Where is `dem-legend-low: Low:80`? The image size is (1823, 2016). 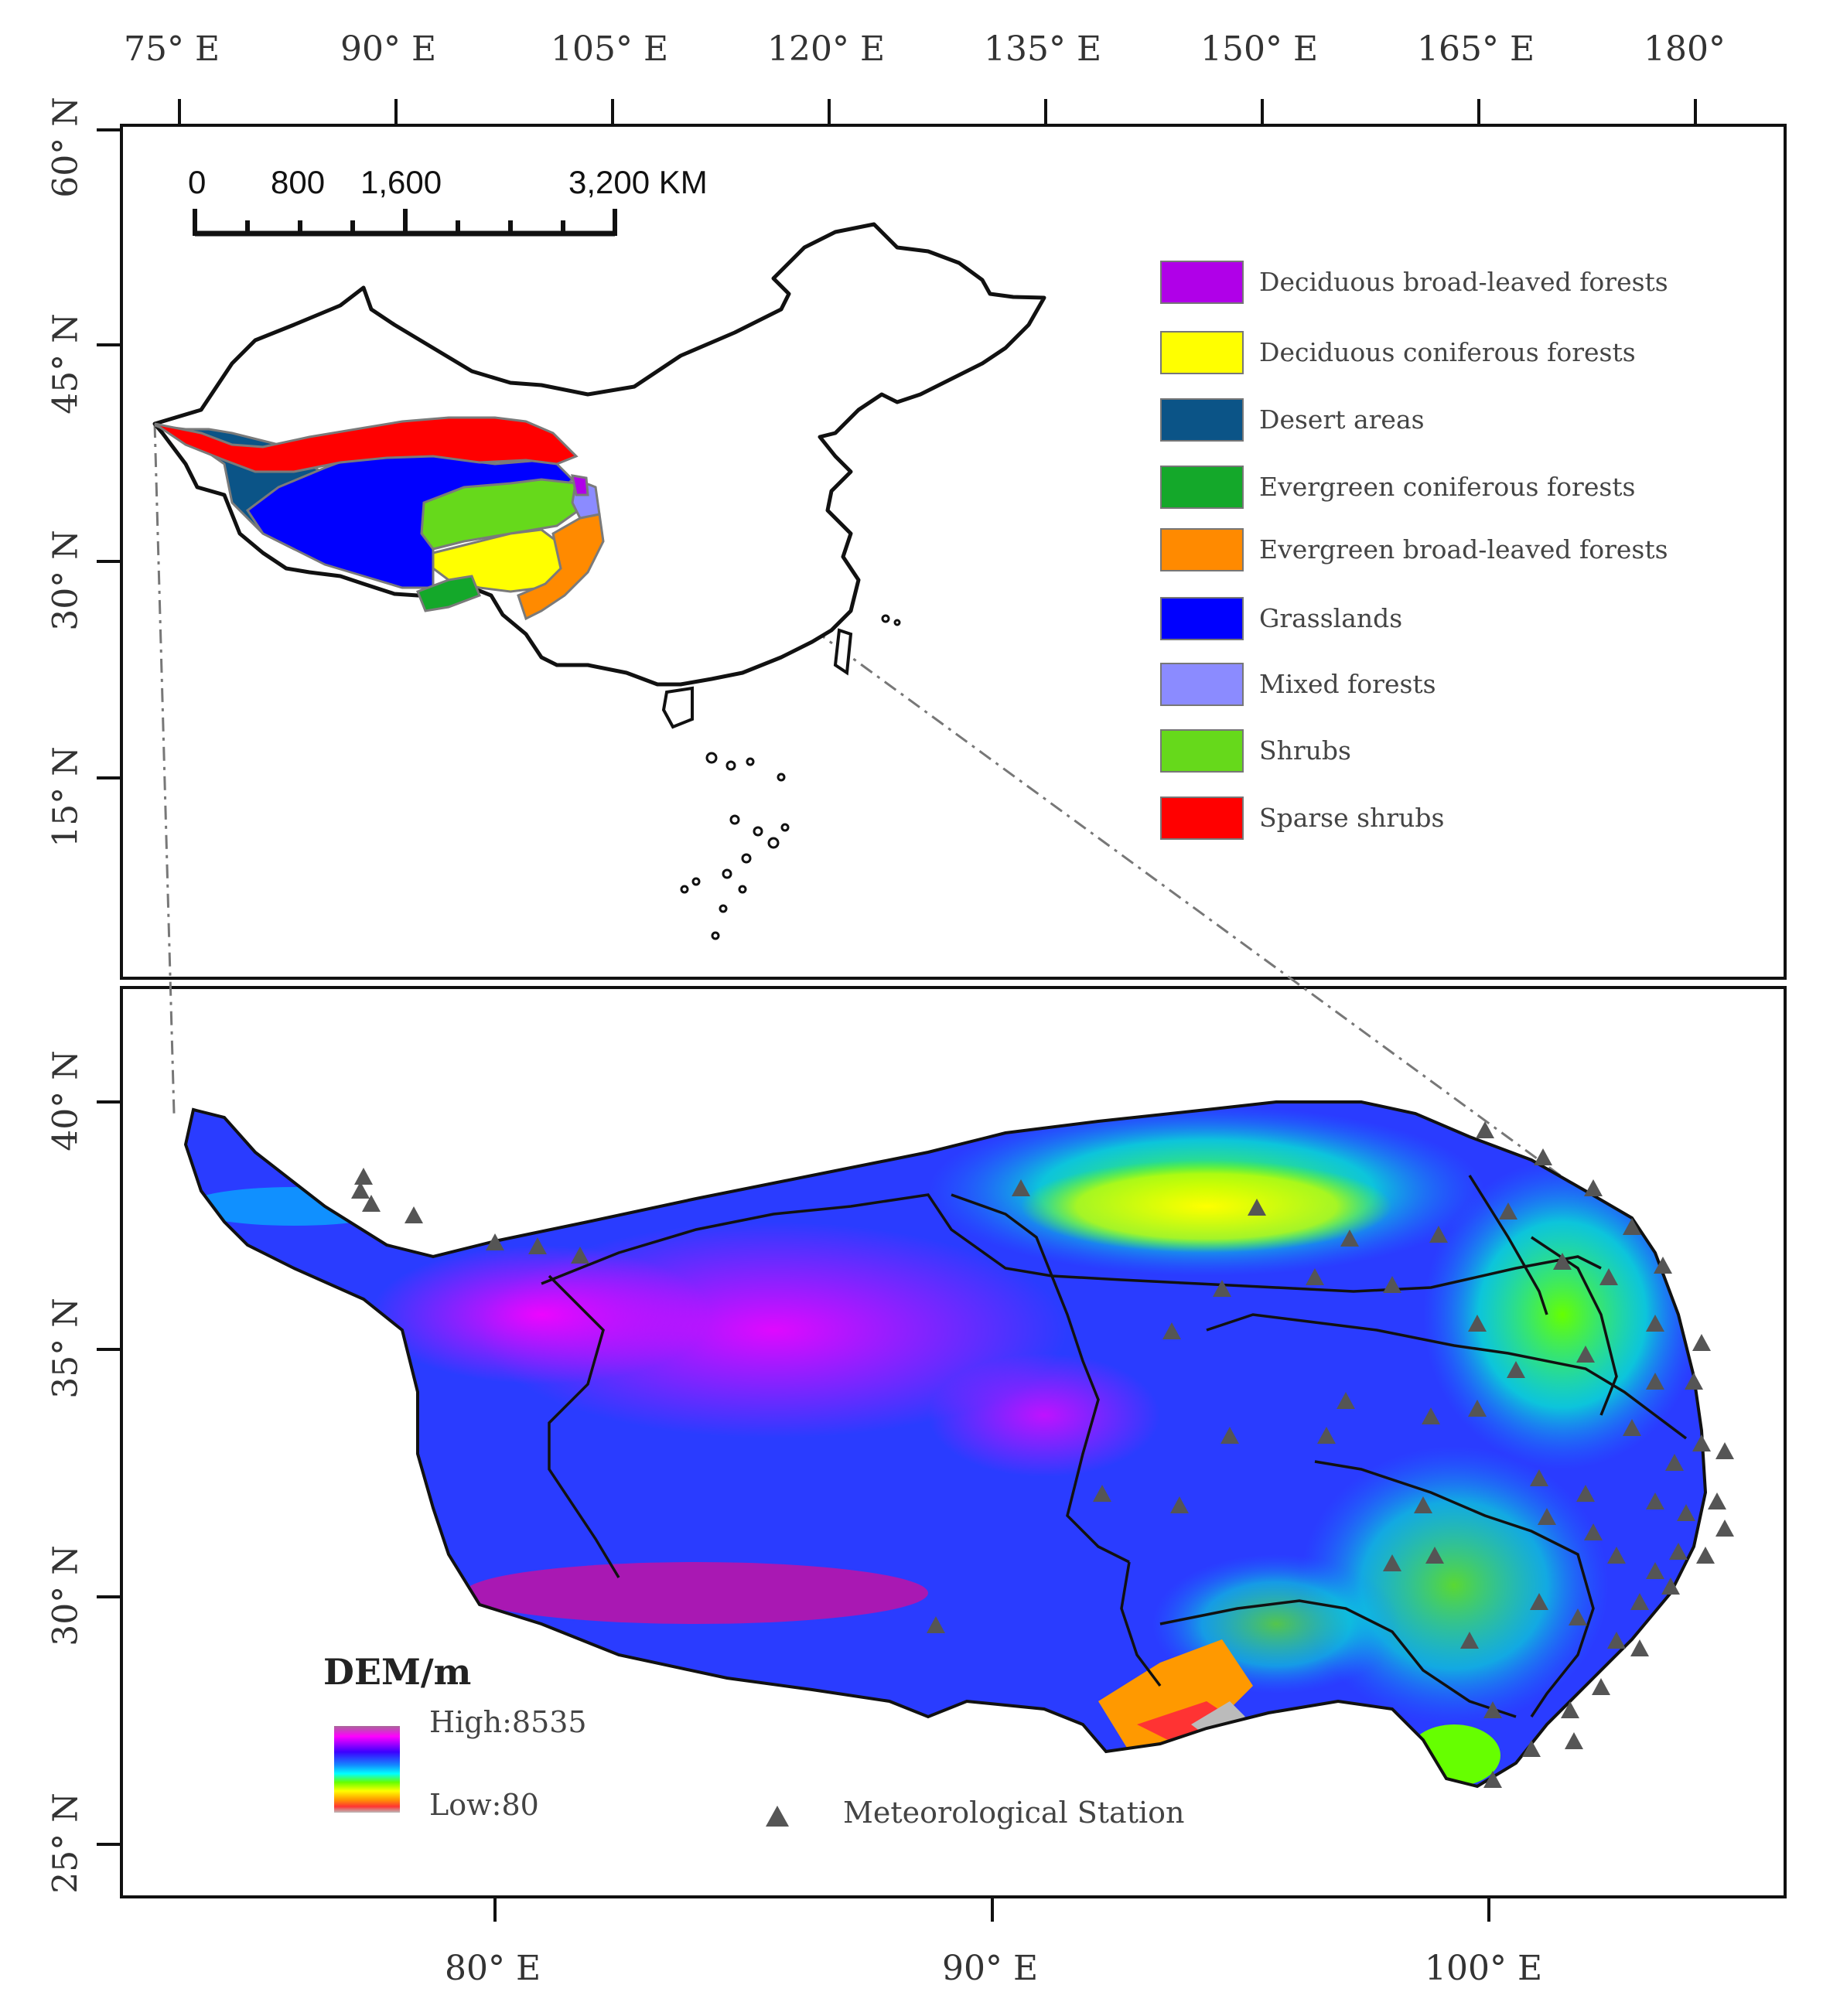
dem-legend-low: Low:80 is located at coordinates (484, 1805).